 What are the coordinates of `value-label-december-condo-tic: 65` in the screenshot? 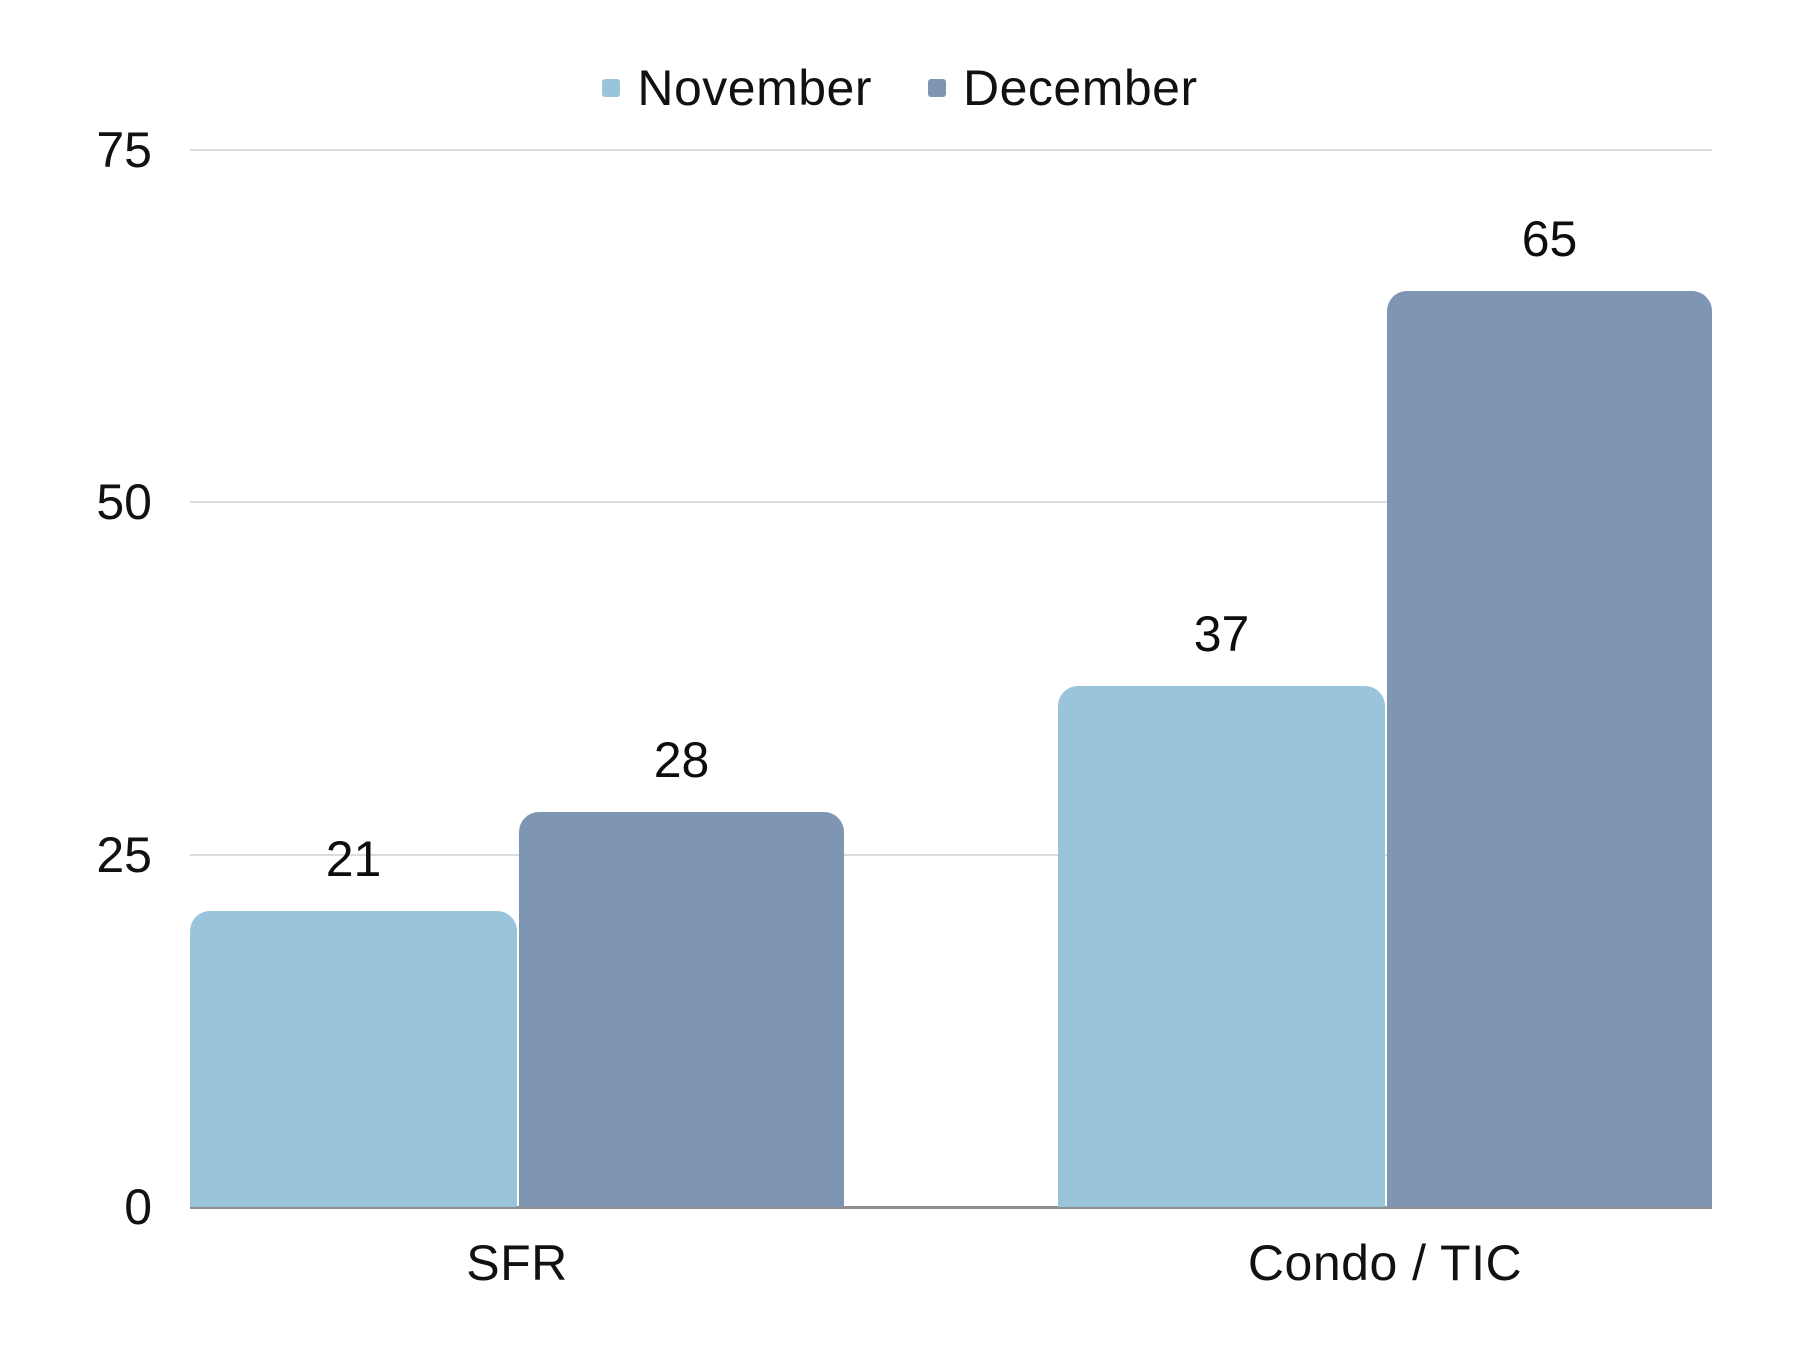 It's located at (1549, 238).